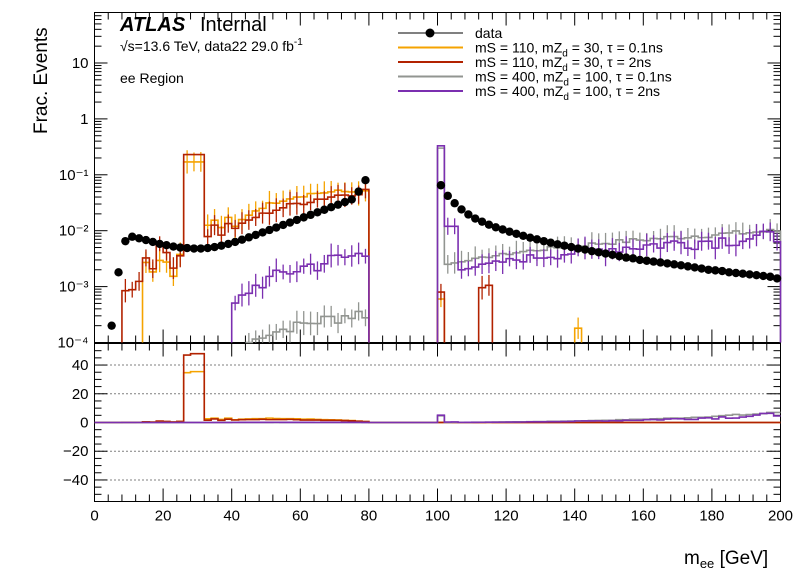  I want to click on legend-text: = 30, τ = 0.1ns, so click(615, 48).